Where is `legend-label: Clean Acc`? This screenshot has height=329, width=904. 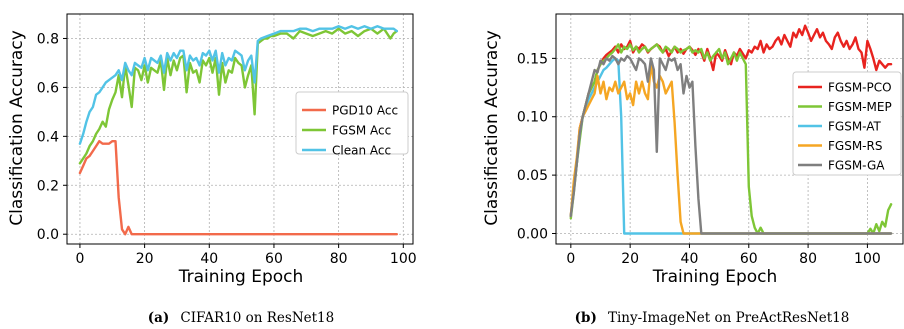
legend-label: Clean Acc is located at coordinates (361, 151).